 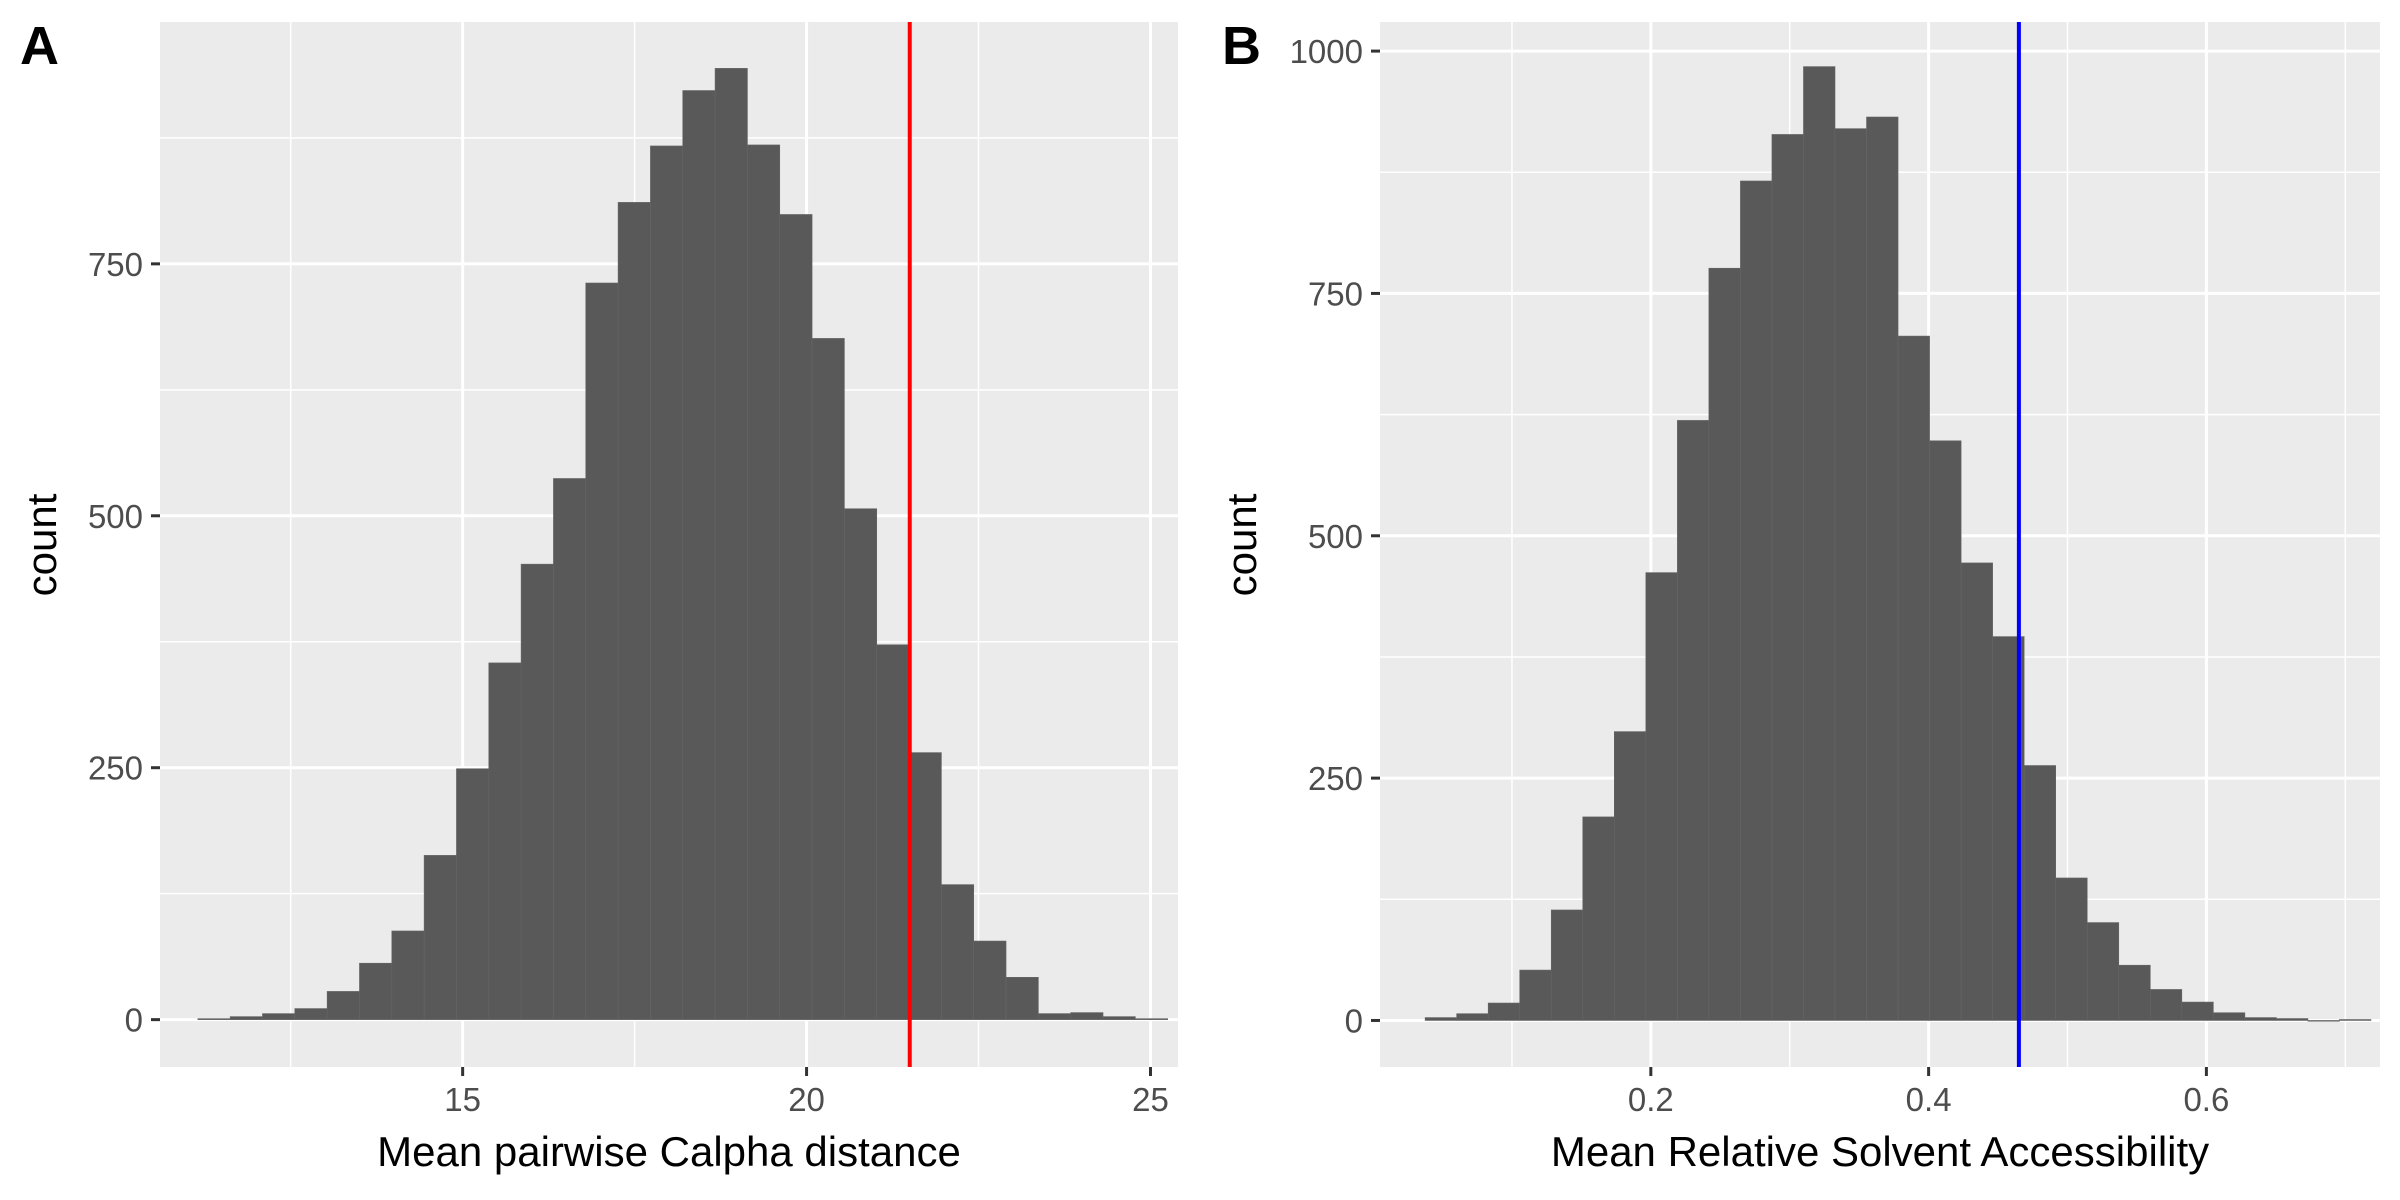 I want to click on panel-b-x-axis-title: Mean Relative Solvent Accessibility, so click(x=1880, y=1151).